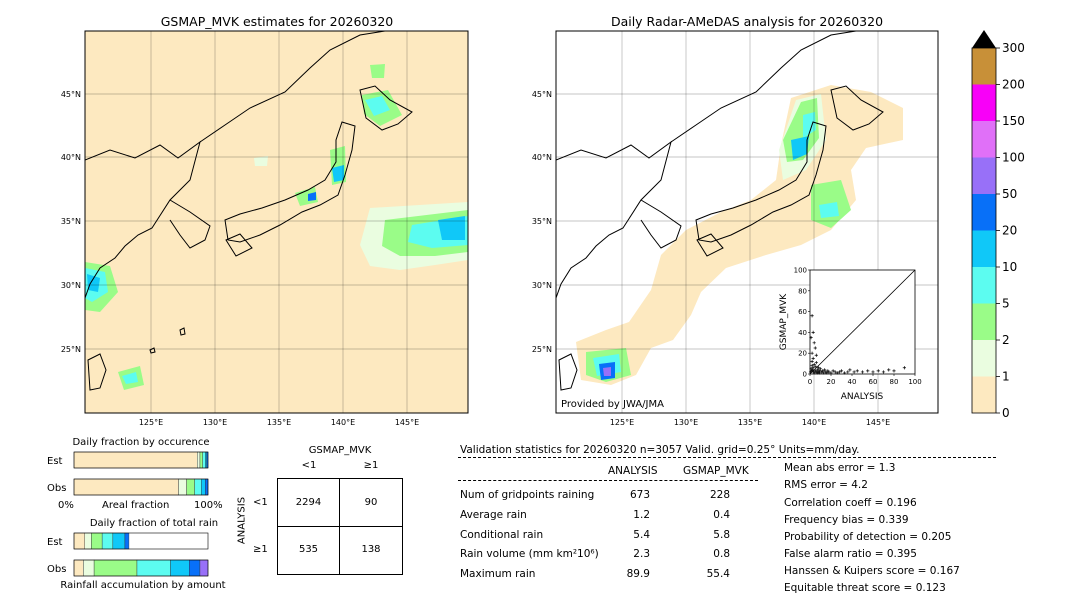 Image resolution: width=1080 pixels, height=612 pixels. Describe the element at coordinates (1009, 194) in the screenshot. I see `colorbar-label: 50` at that location.